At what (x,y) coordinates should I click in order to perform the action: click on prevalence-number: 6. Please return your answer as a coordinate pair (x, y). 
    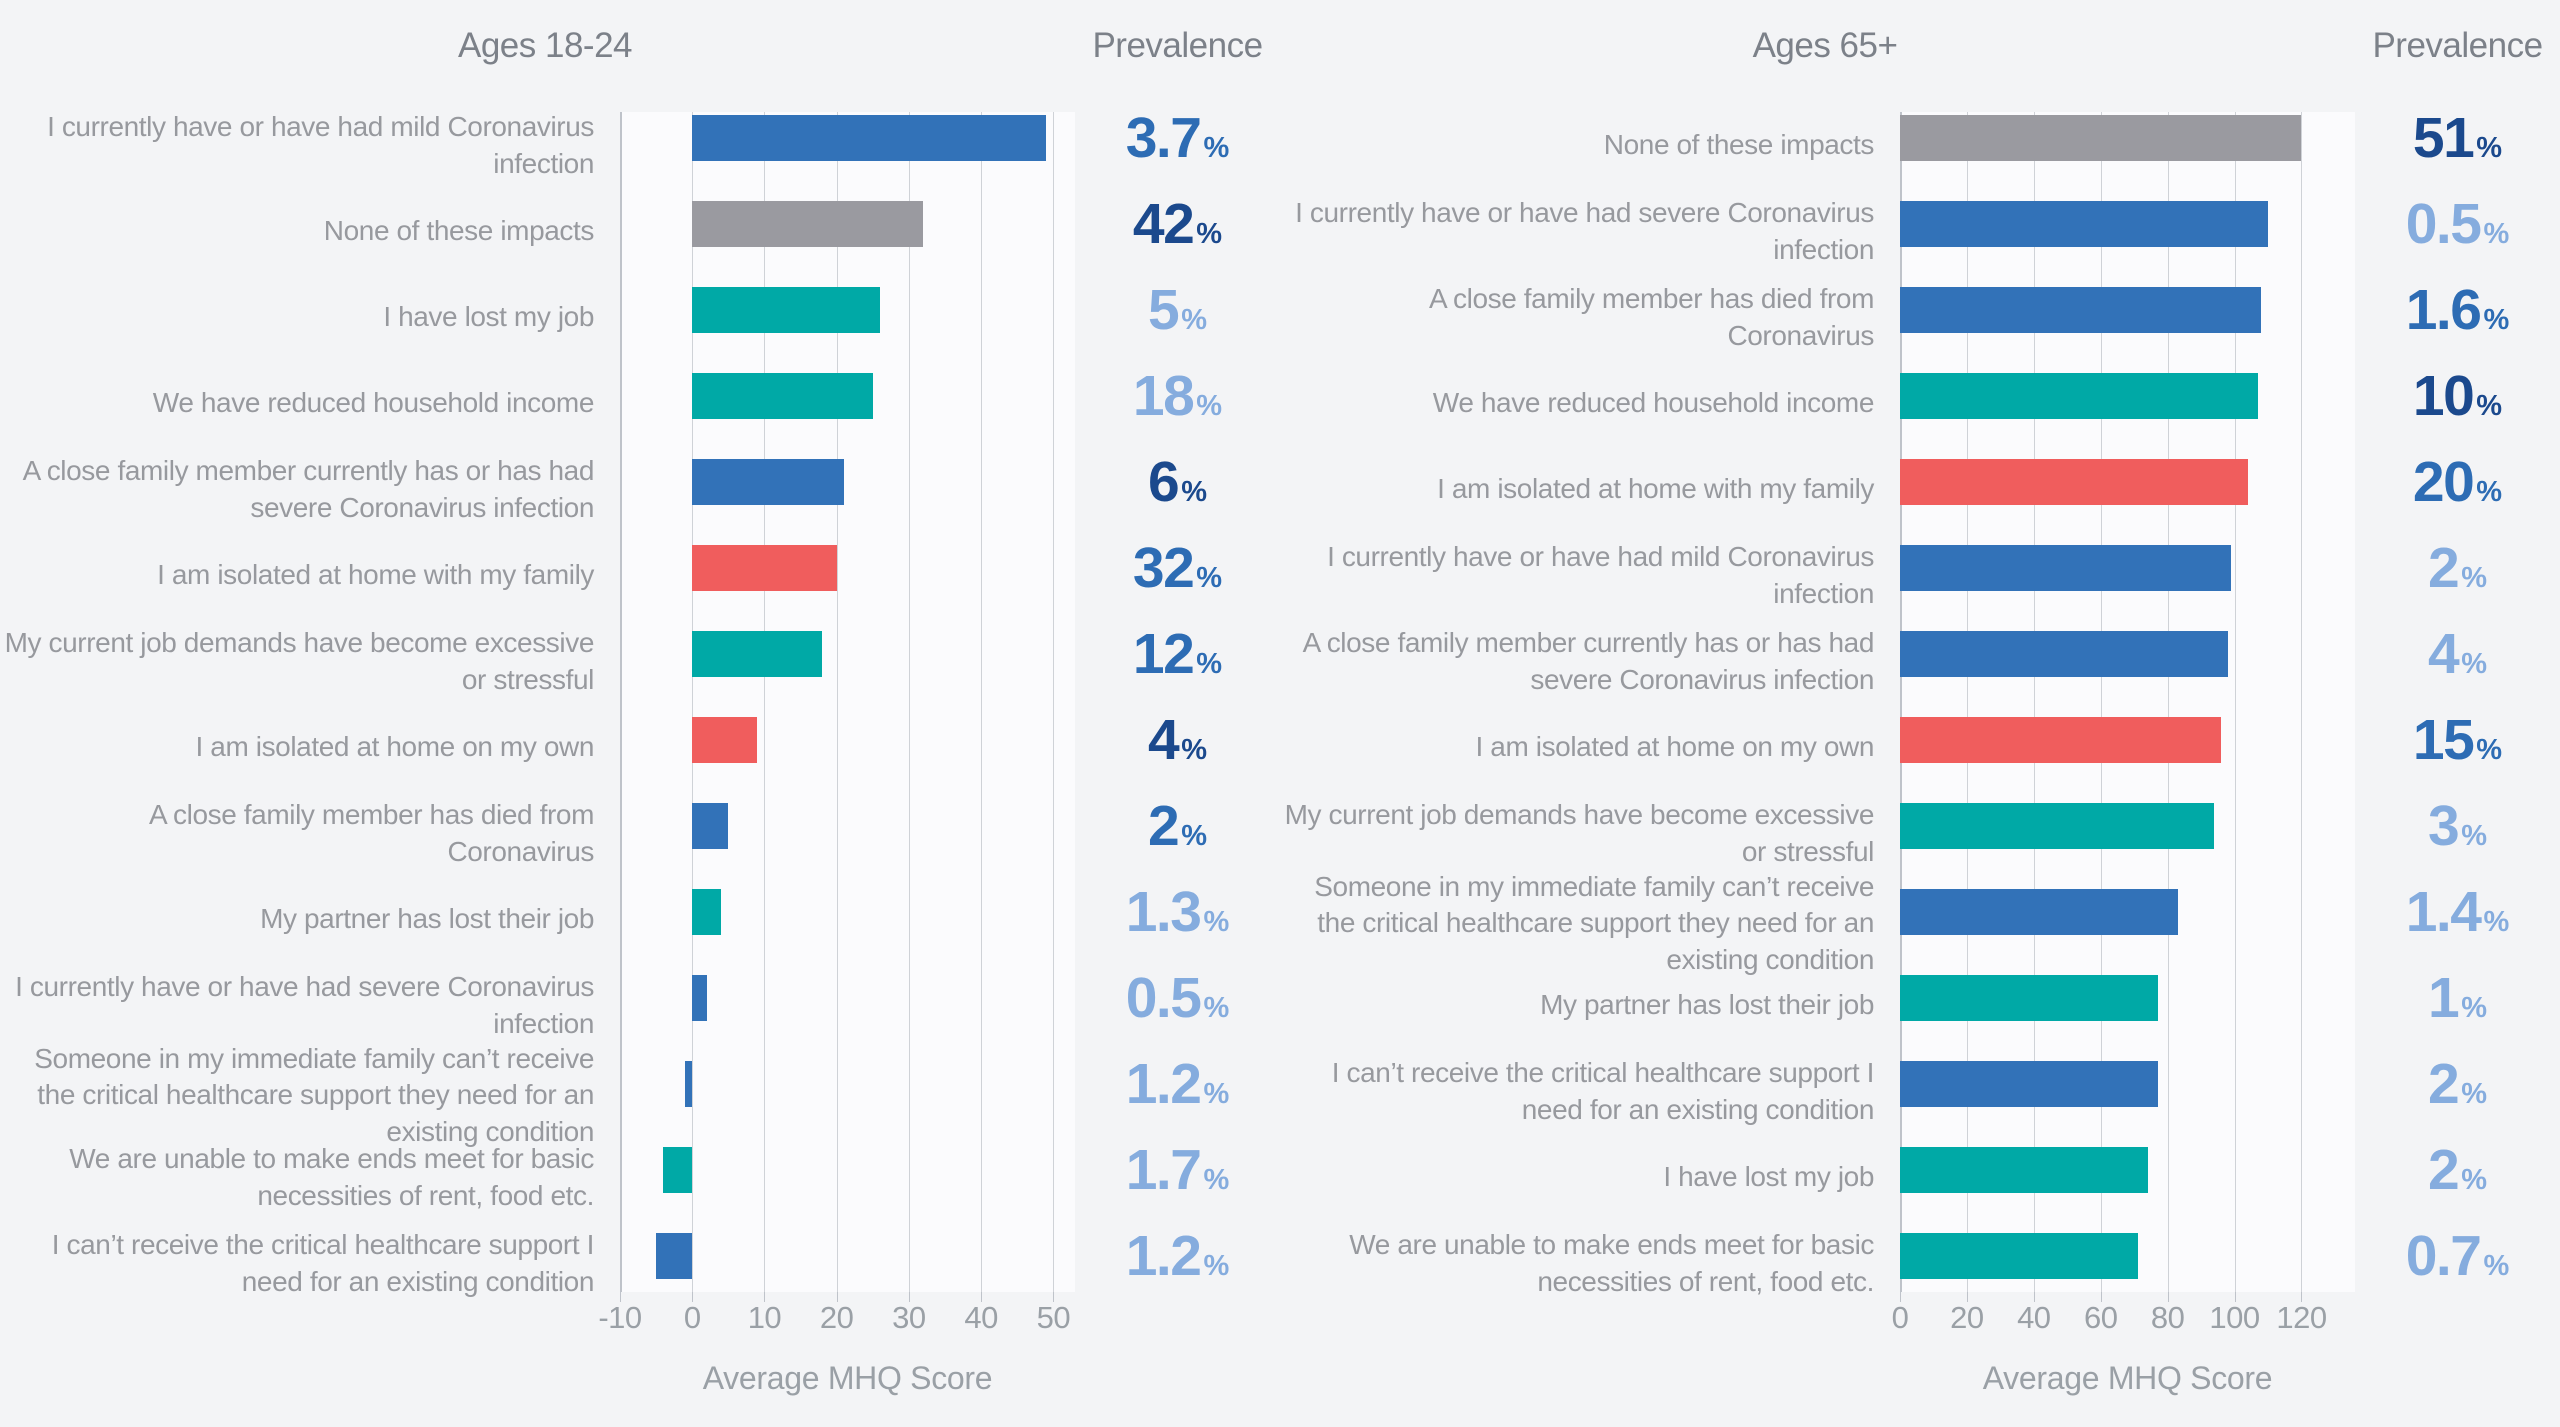
    Looking at the image, I should click on (1164, 482).